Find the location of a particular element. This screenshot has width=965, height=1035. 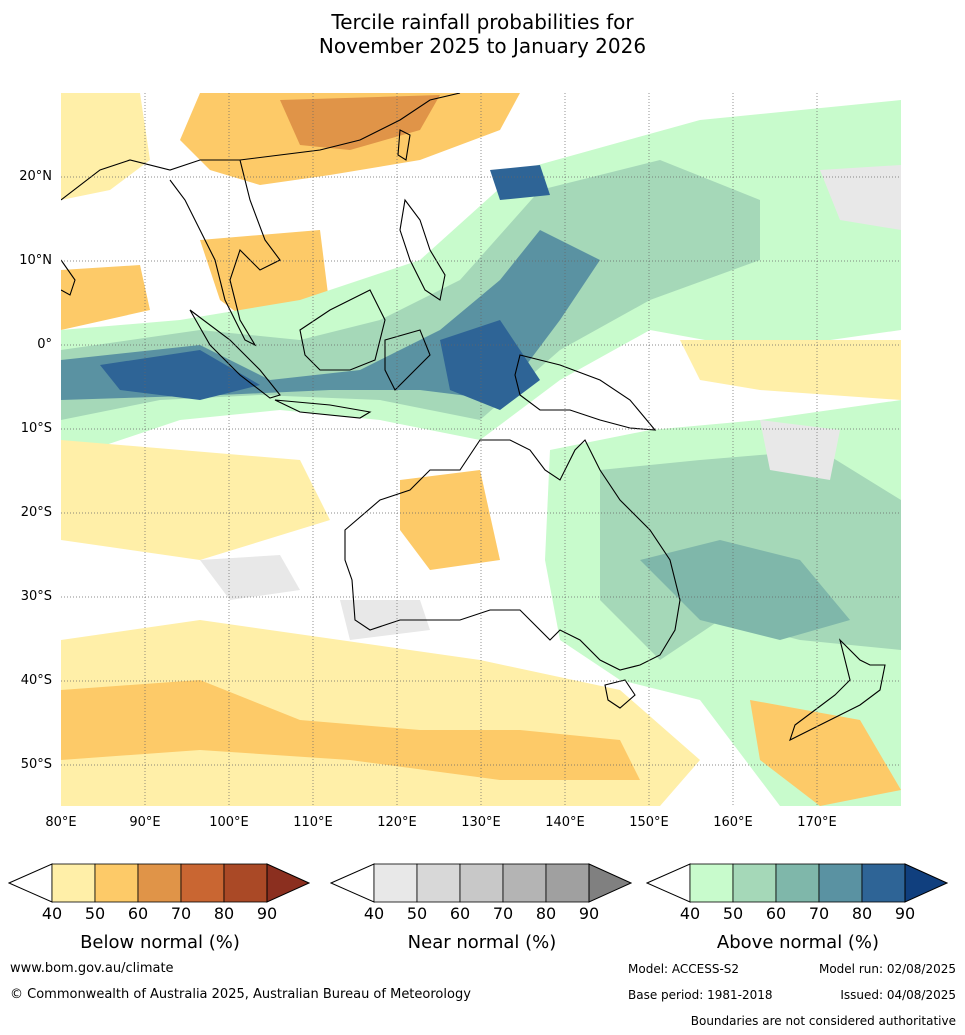

colorbar-below-normal is located at coordinates (159, 883).